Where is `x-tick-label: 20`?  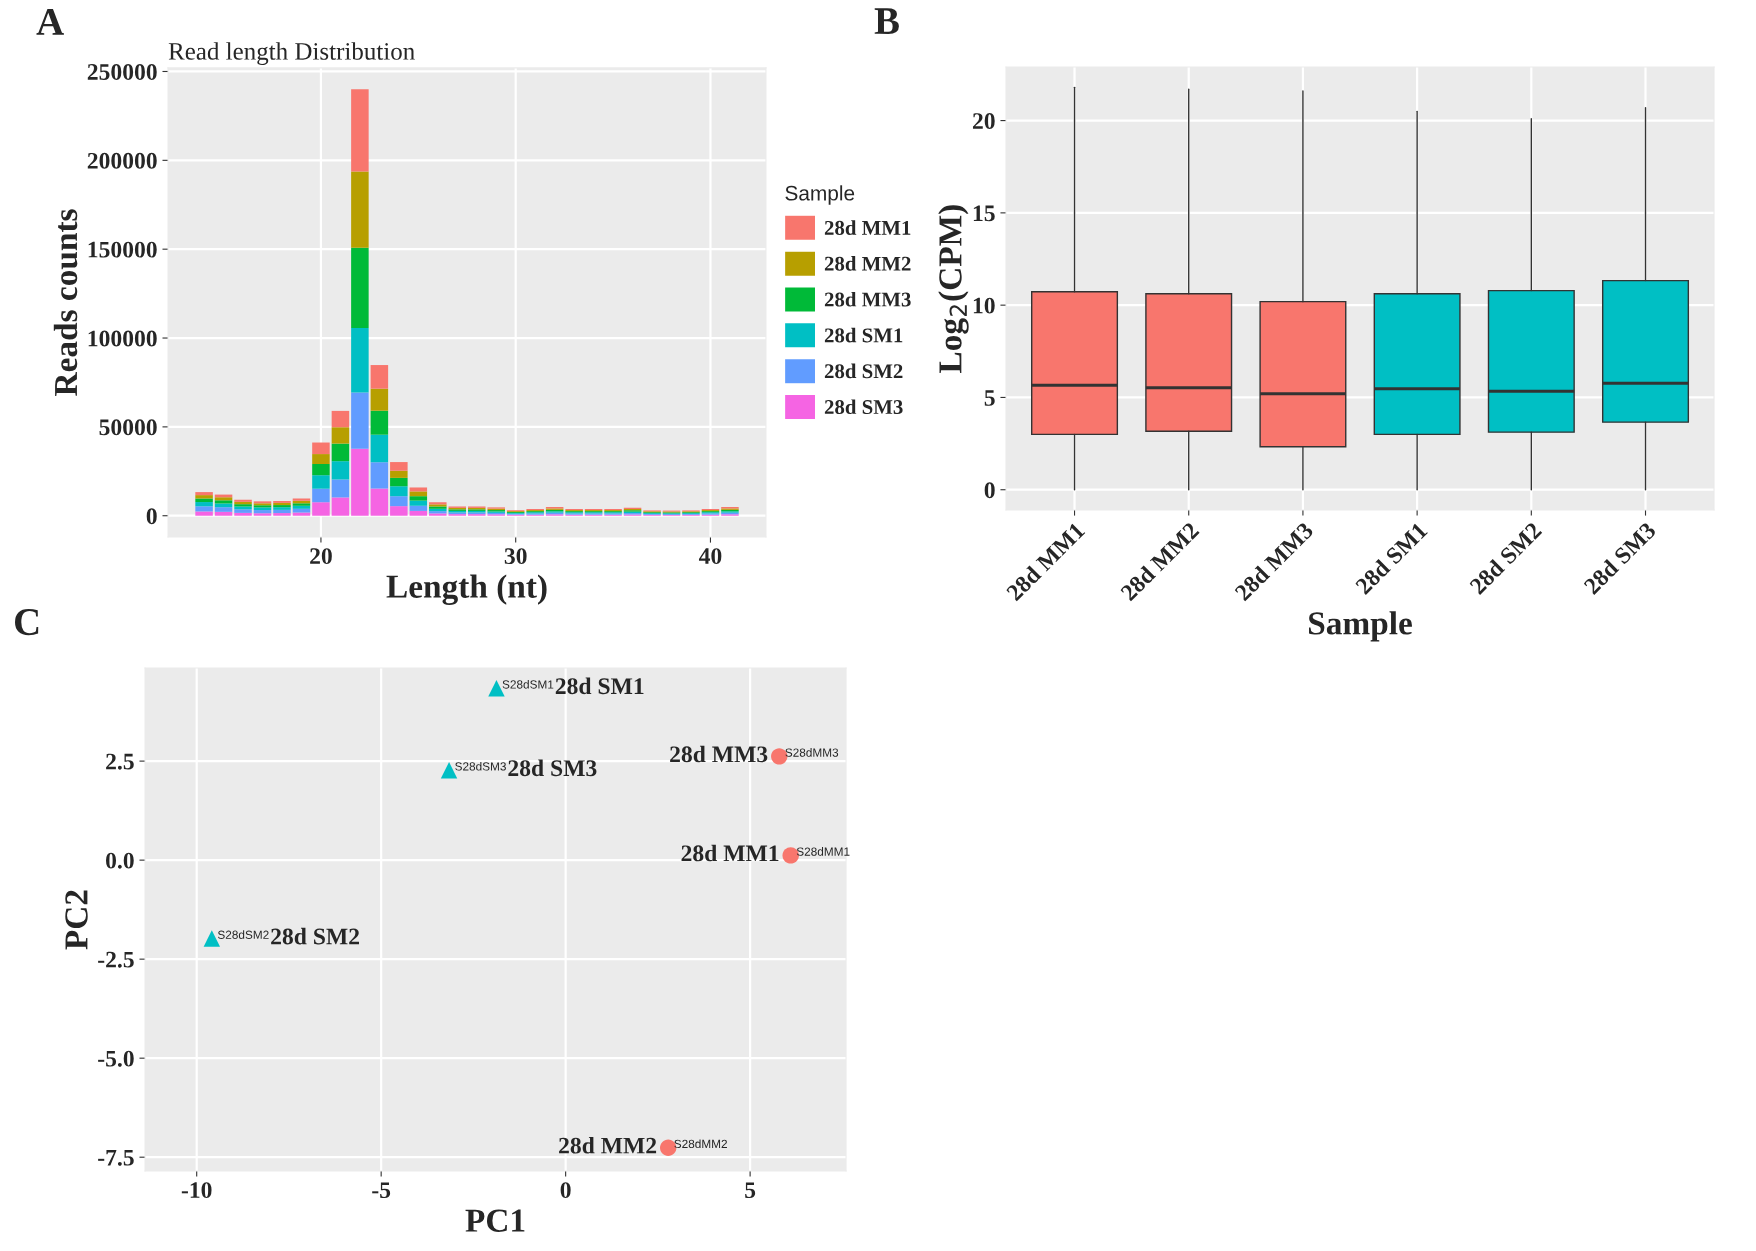 x-tick-label: 20 is located at coordinates (321, 556).